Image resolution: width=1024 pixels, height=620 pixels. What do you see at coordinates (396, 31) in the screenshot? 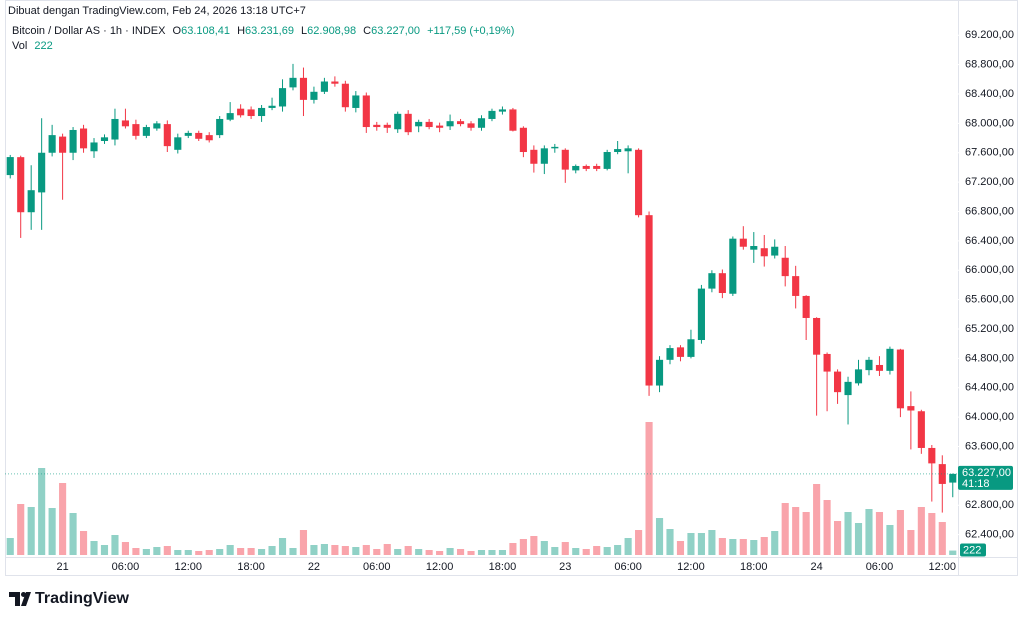
I see `ohlc-value: 63.227,00` at bounding box center [396, 31].